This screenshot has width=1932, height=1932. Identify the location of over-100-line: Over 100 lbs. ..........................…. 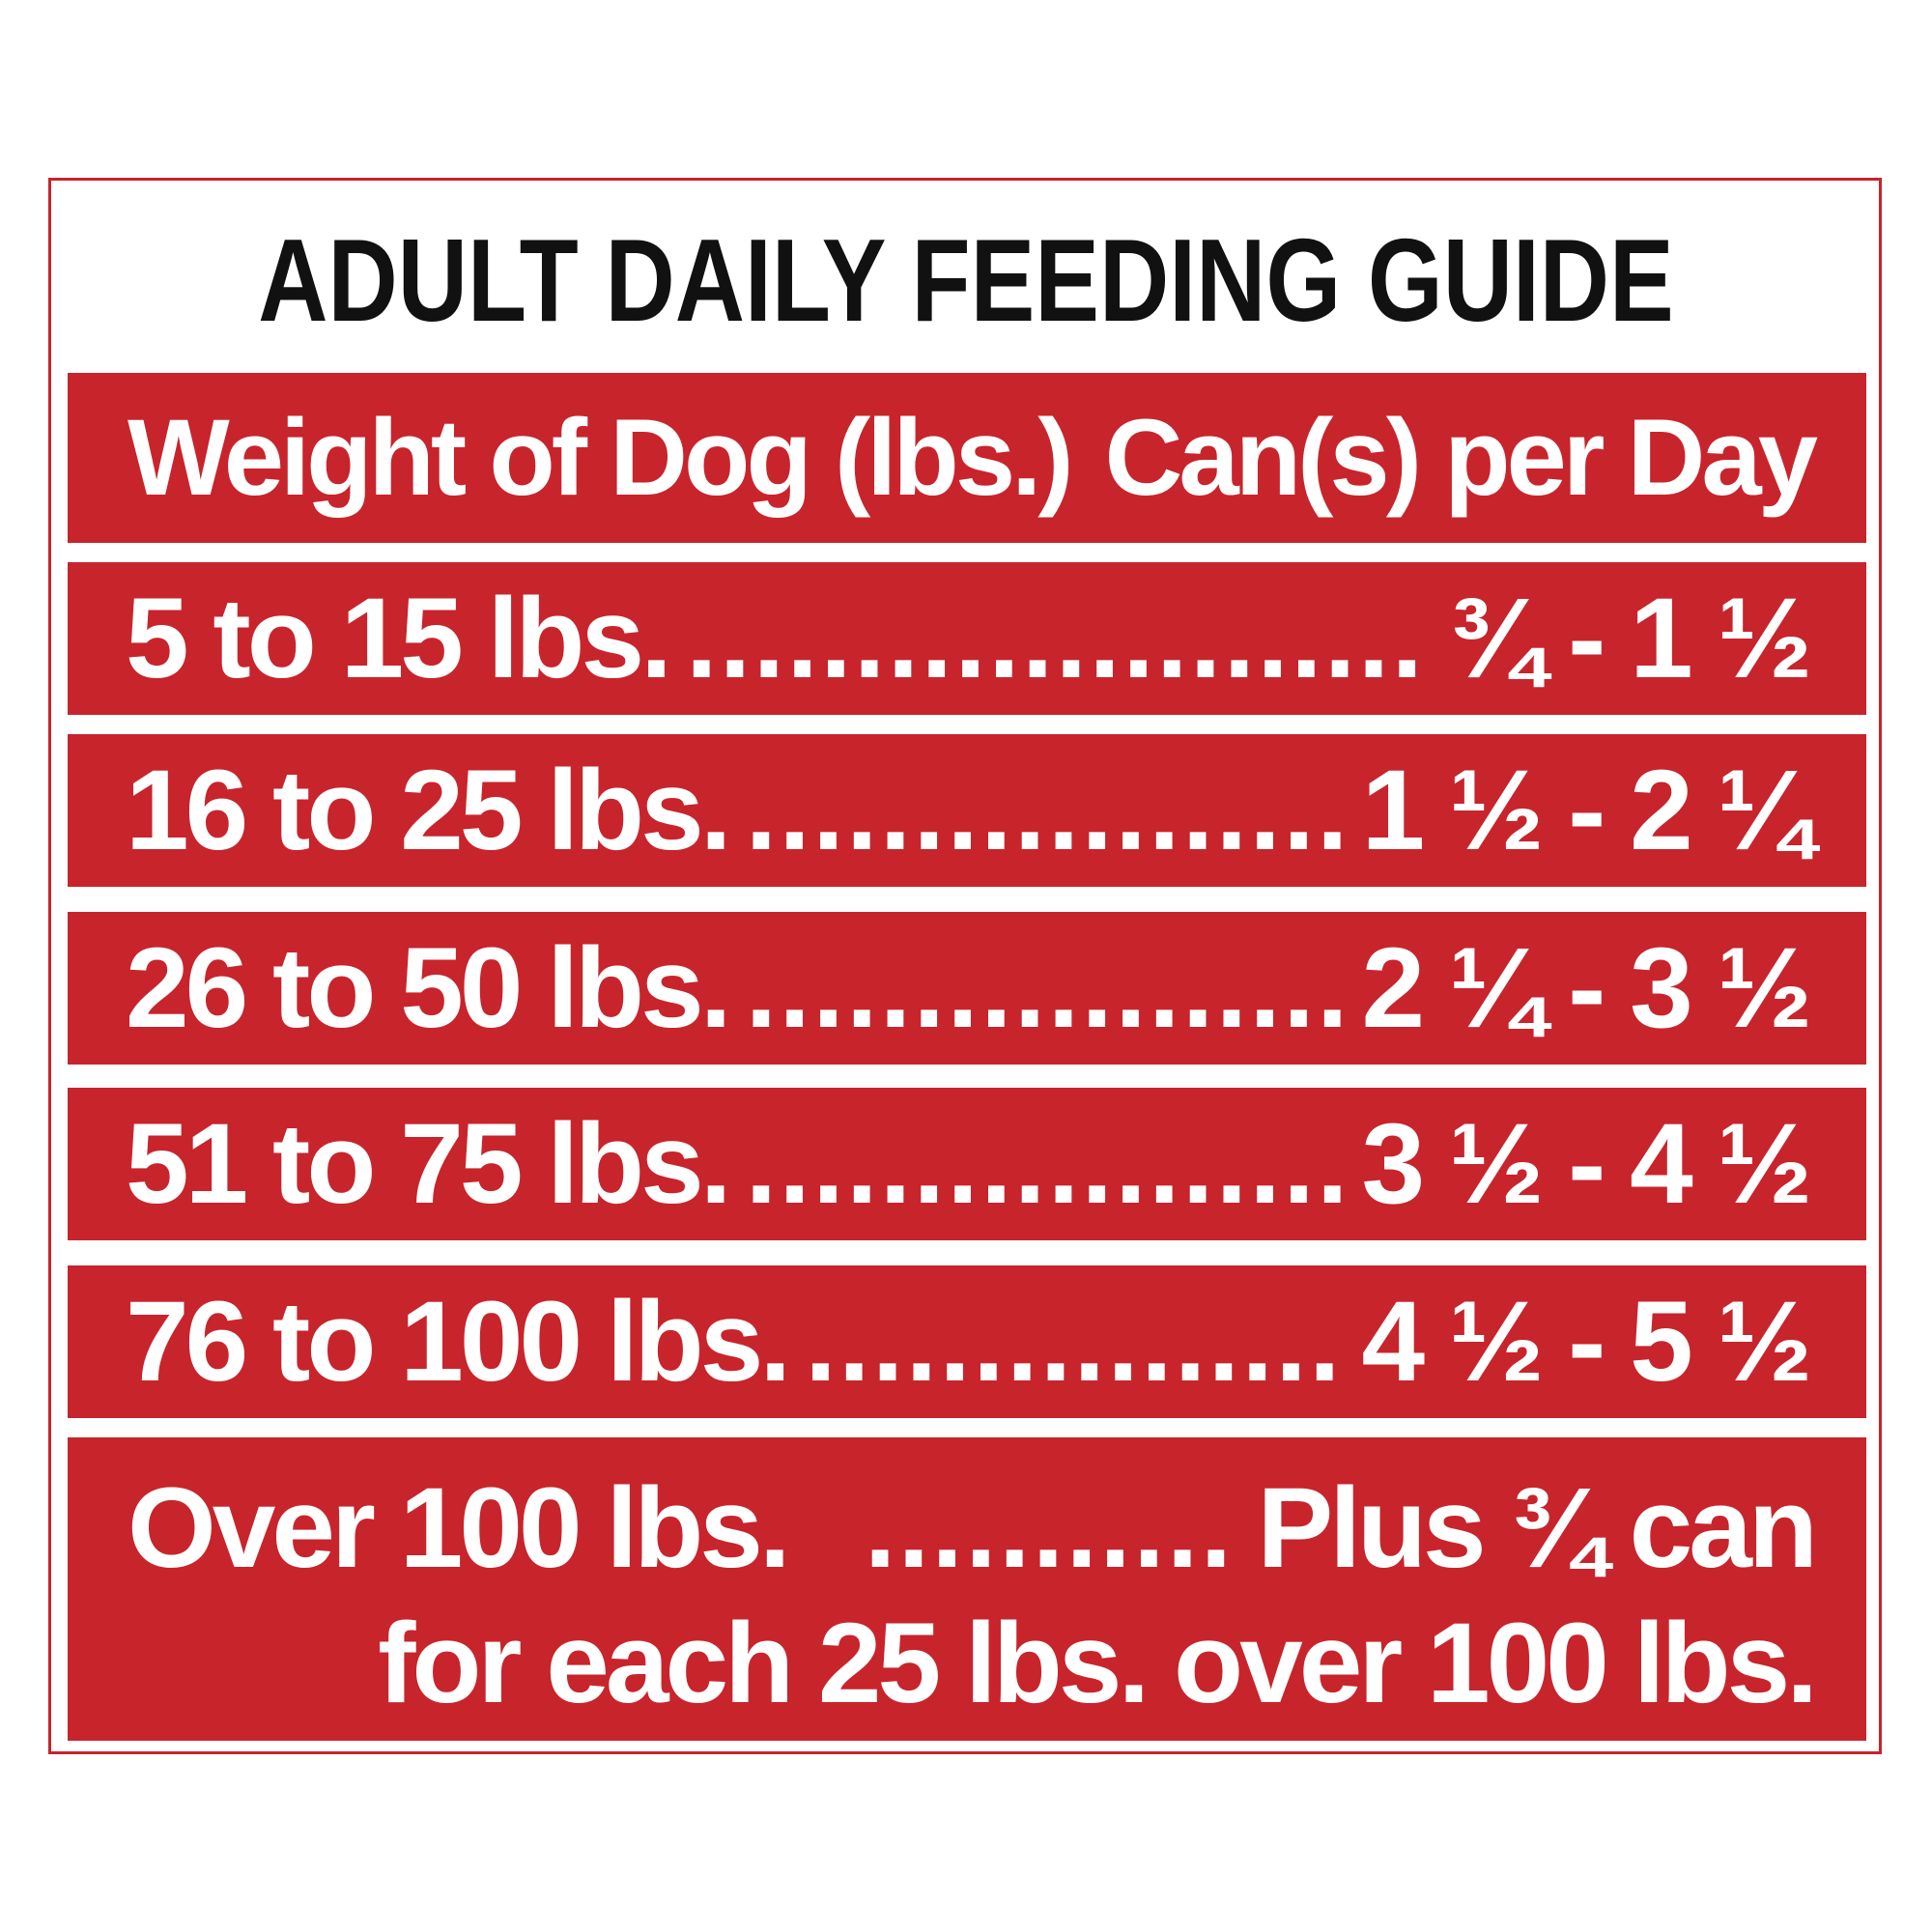
(973, 1528).